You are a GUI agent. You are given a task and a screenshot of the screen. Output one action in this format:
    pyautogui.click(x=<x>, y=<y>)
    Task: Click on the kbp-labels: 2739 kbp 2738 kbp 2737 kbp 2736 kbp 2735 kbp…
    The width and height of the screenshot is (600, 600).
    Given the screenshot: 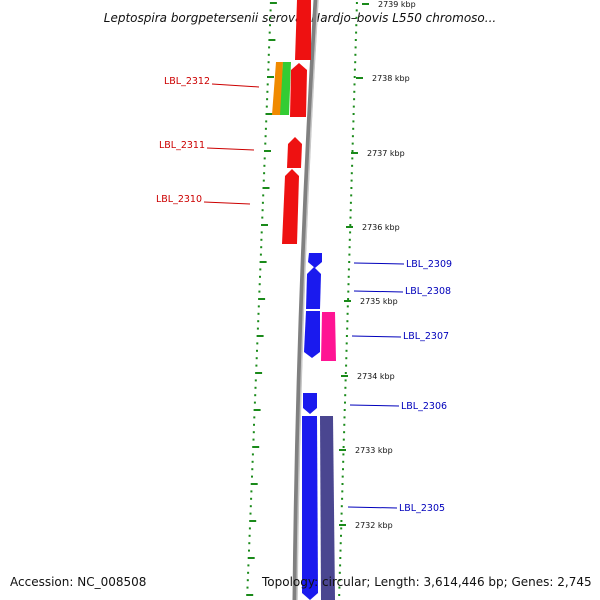 What is the action you would take?
    pyautogui.click(x=377, y=265)
    